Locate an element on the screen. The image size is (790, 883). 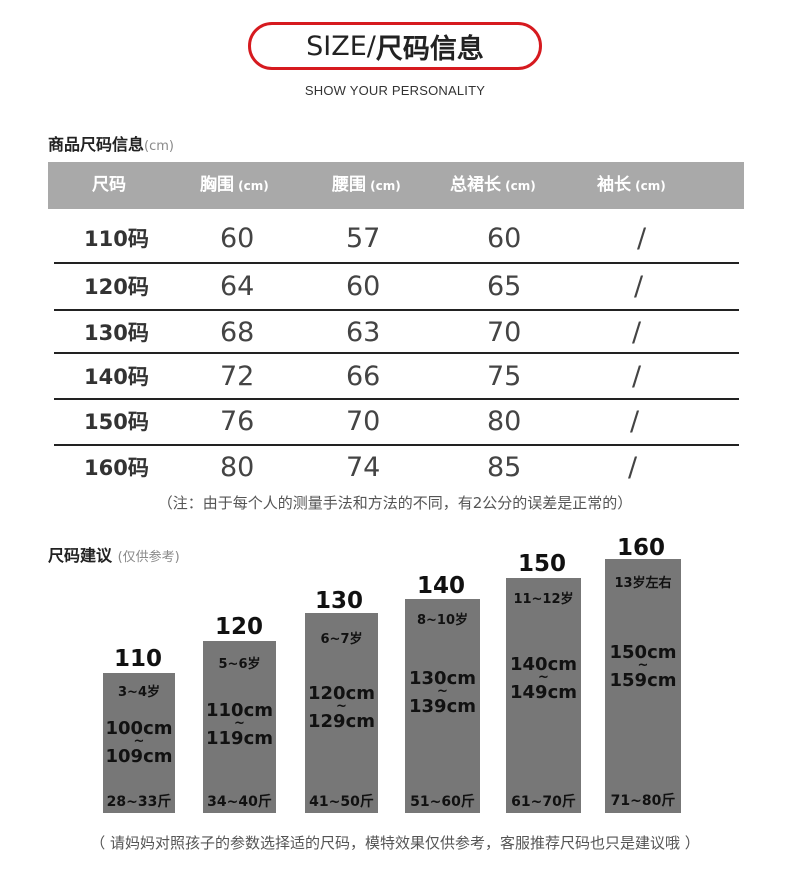
header-sleeve: 袖长 (cm) is located at coordinates (631, 185).